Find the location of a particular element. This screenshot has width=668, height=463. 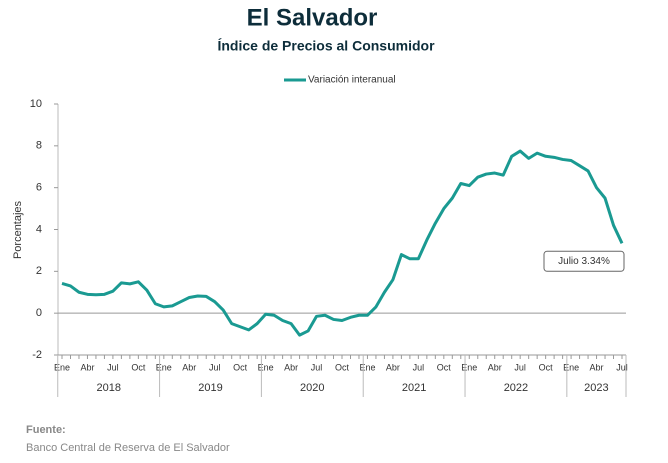

y-axis-label: Porcentajes is located at coordinates (18, 229).